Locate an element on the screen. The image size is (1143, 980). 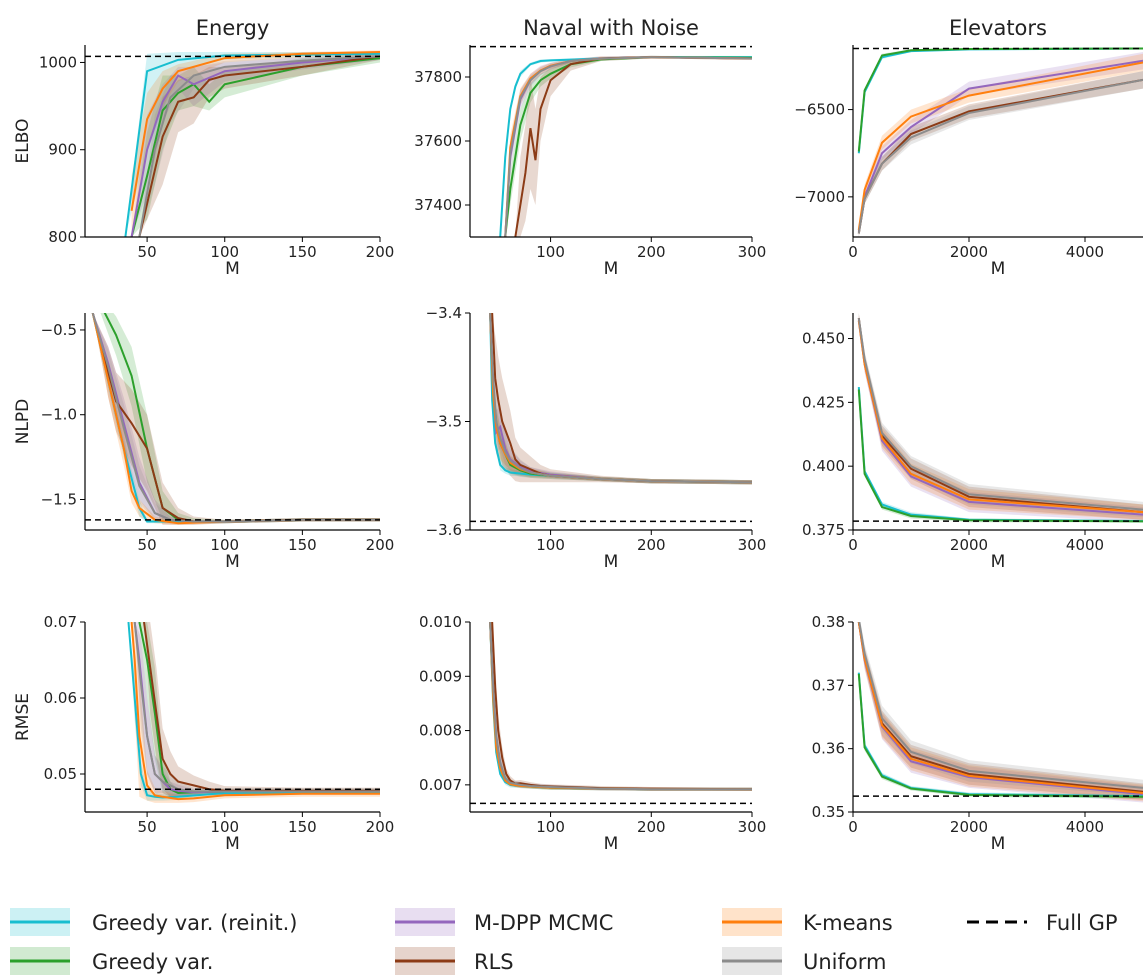
legend-item-greedy-reinit: Greedy var. (reinit.) is located at coordinates (153, 922).